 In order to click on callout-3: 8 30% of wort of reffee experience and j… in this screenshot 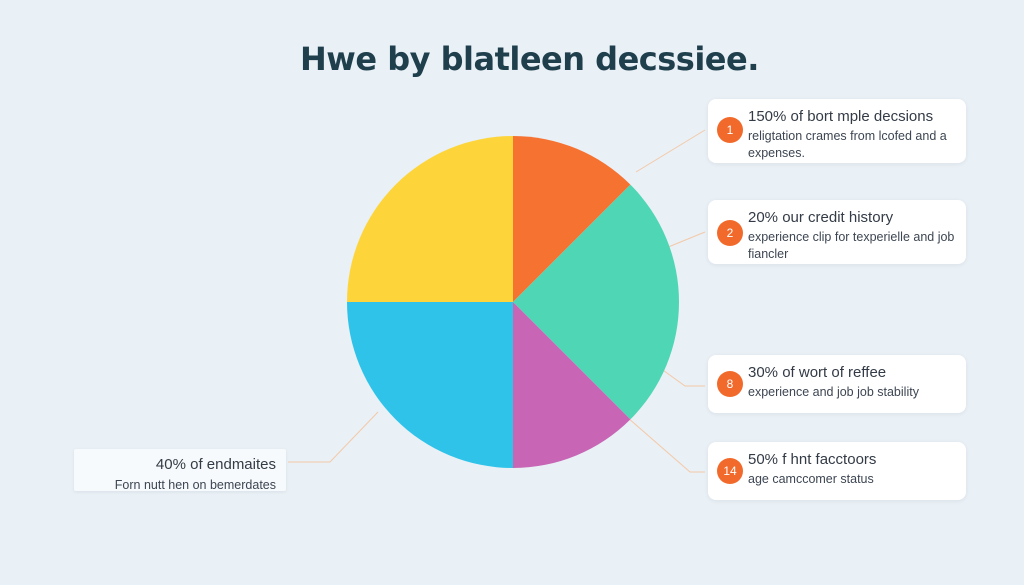, I will do `click(837, 384)`.